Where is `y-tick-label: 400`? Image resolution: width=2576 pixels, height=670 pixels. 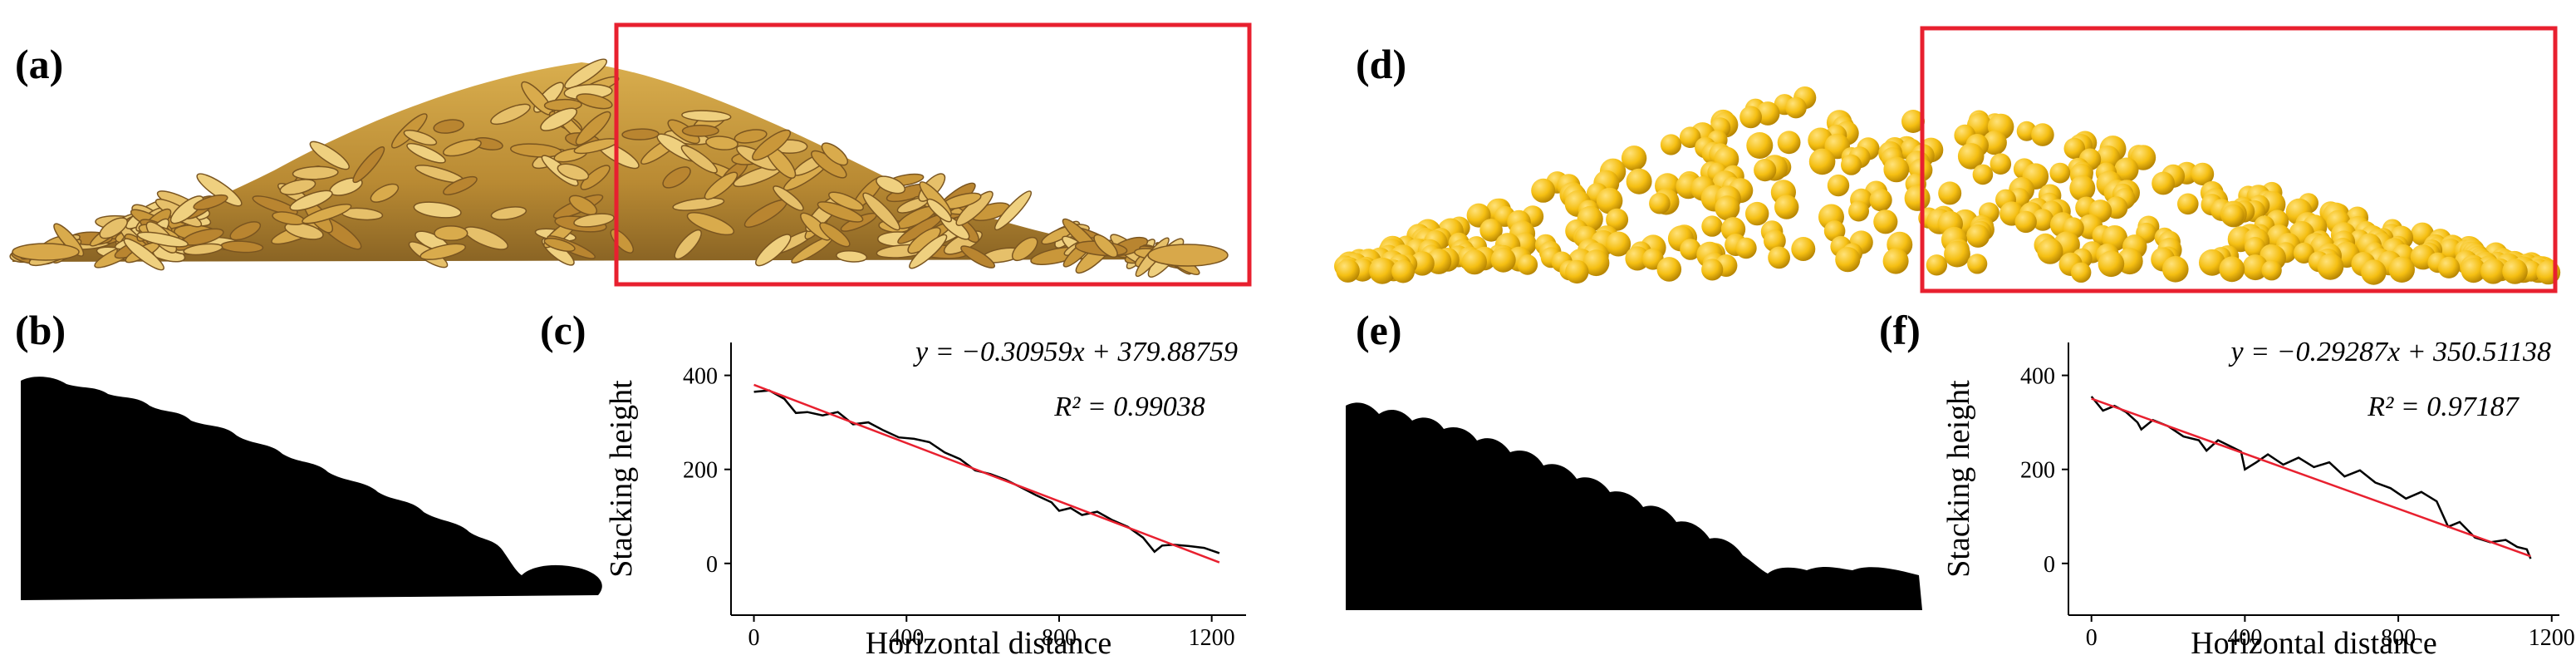 y-tick-label: 400 is located at coordinates (700, 377).